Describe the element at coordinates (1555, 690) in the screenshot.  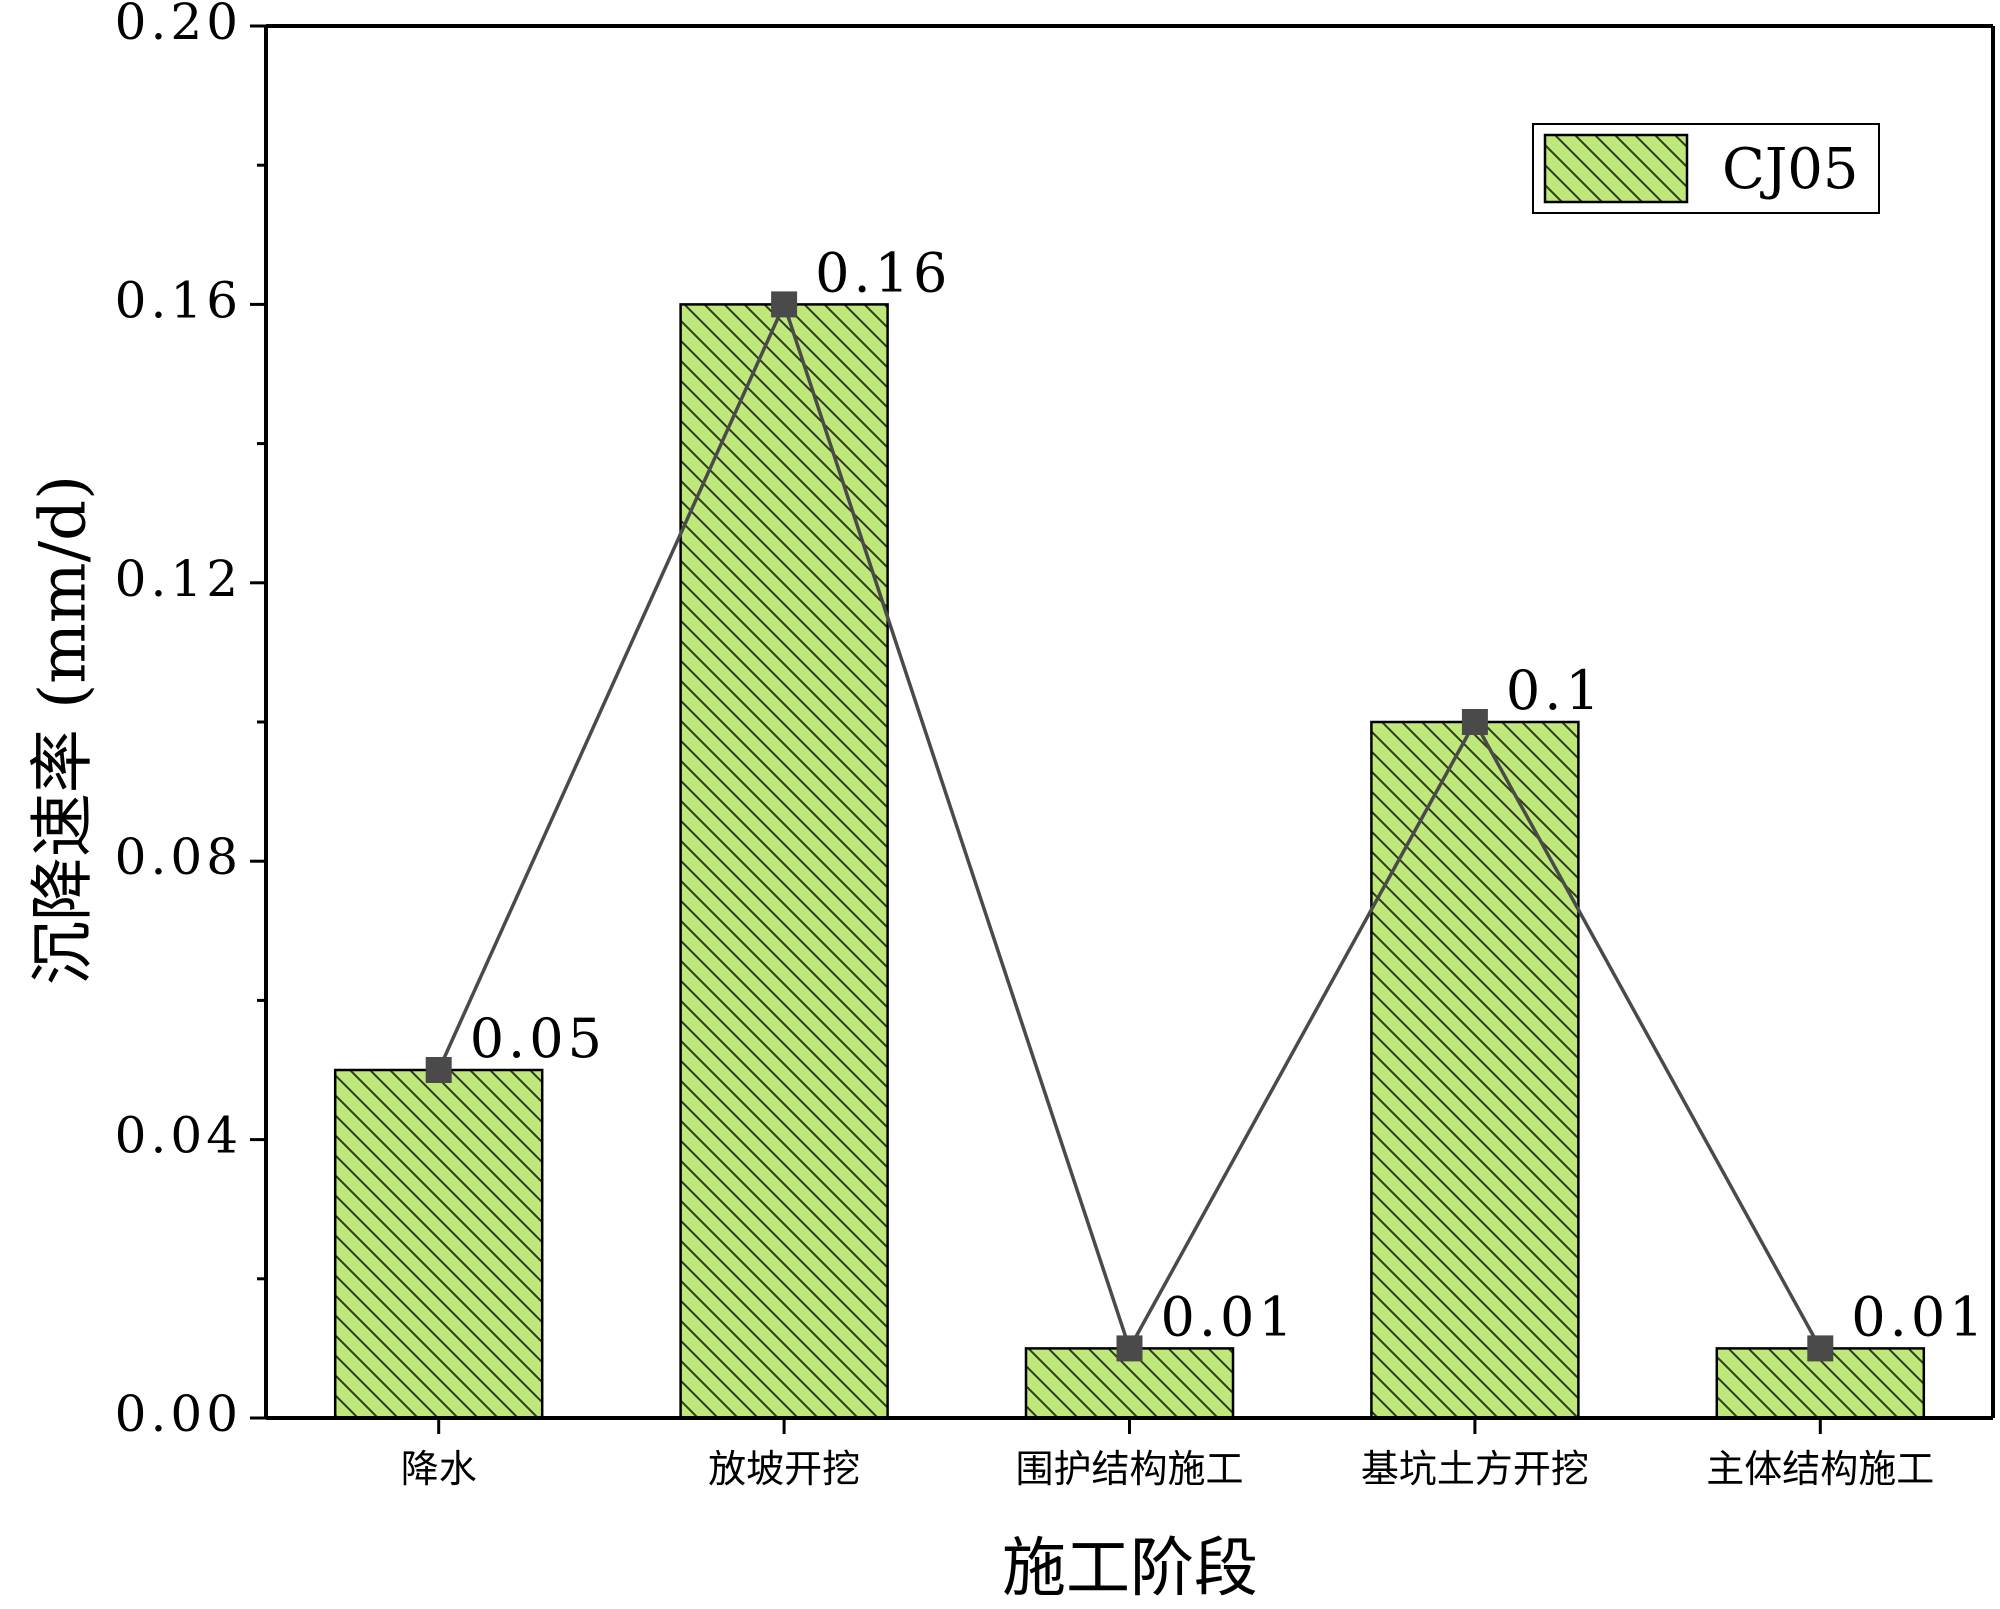
I see `data-label-3: 0.1` at that location.